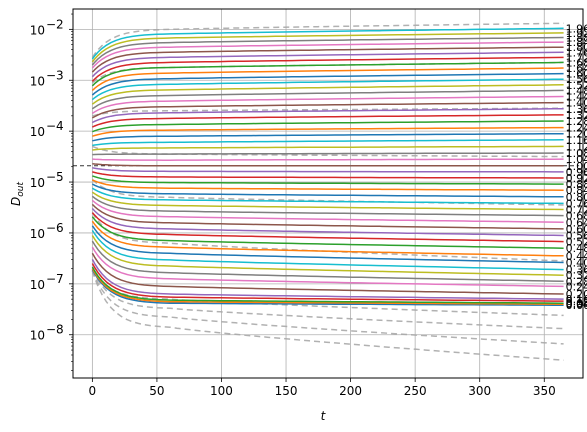 Image resolution: width=587 pixels, height=432 pixels. Describe the element at coordinates (576, 115) in the screenshot. I see `series-end-label: 1.32` at that location.